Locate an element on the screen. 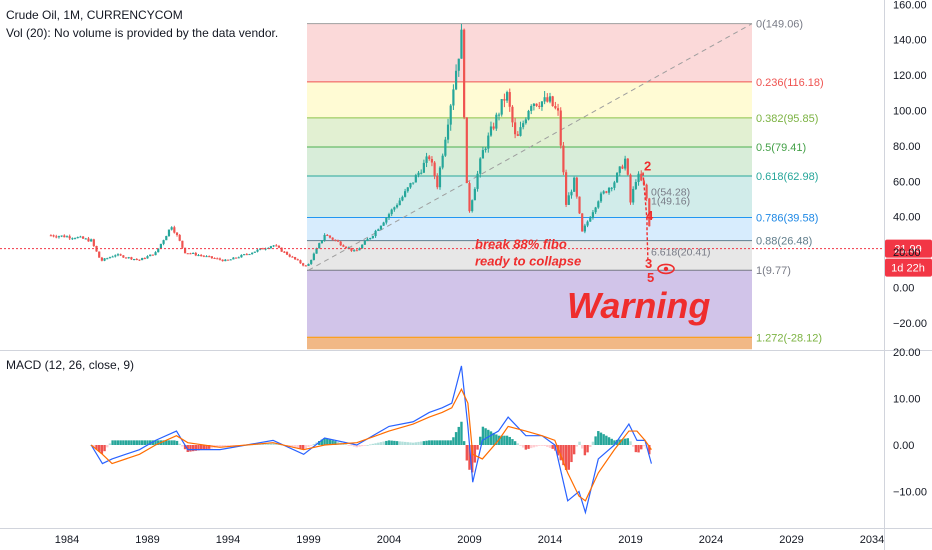  fib-level-label: 1(9.77) is located at coordinates (773, 271).